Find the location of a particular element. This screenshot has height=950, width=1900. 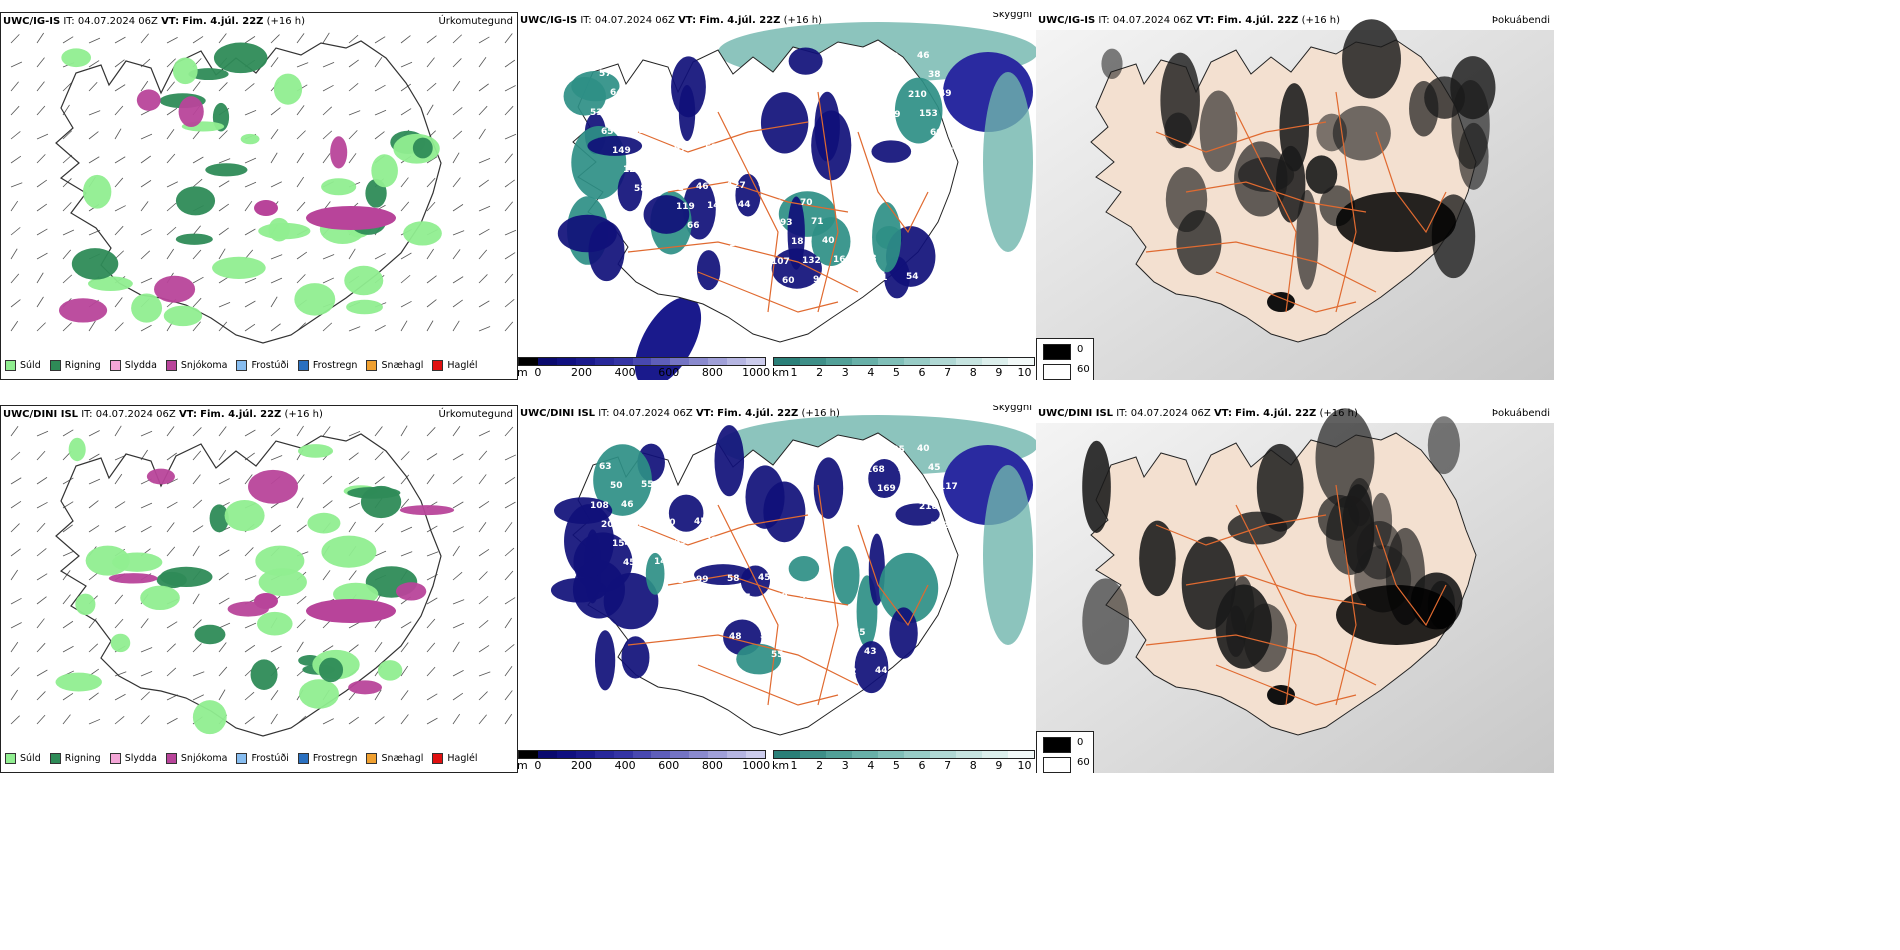

ceiling-value-label: 58 is located at coordinates (649, 150).